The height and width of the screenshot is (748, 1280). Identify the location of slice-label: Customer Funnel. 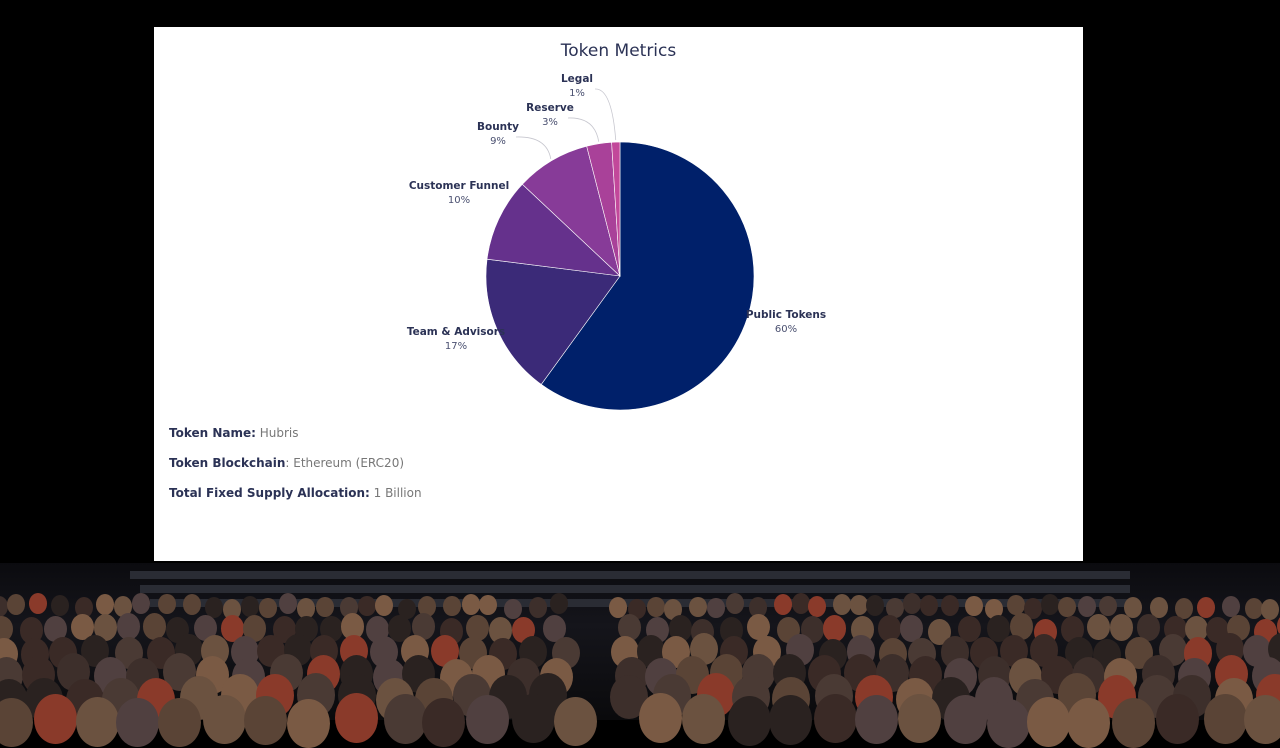
(459, 186).